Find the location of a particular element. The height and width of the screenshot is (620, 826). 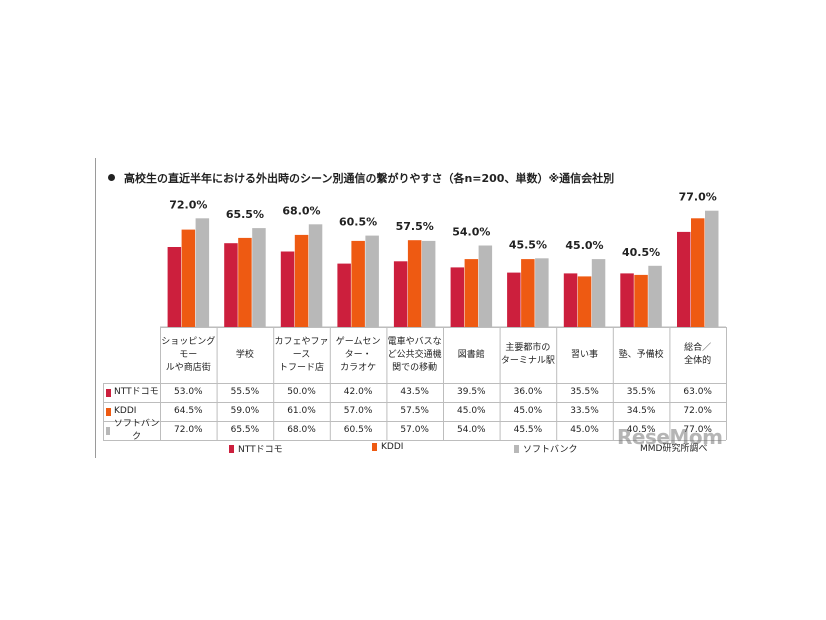

table-cell-docomo-7: 35.5% is located at coordinates (584, 392).